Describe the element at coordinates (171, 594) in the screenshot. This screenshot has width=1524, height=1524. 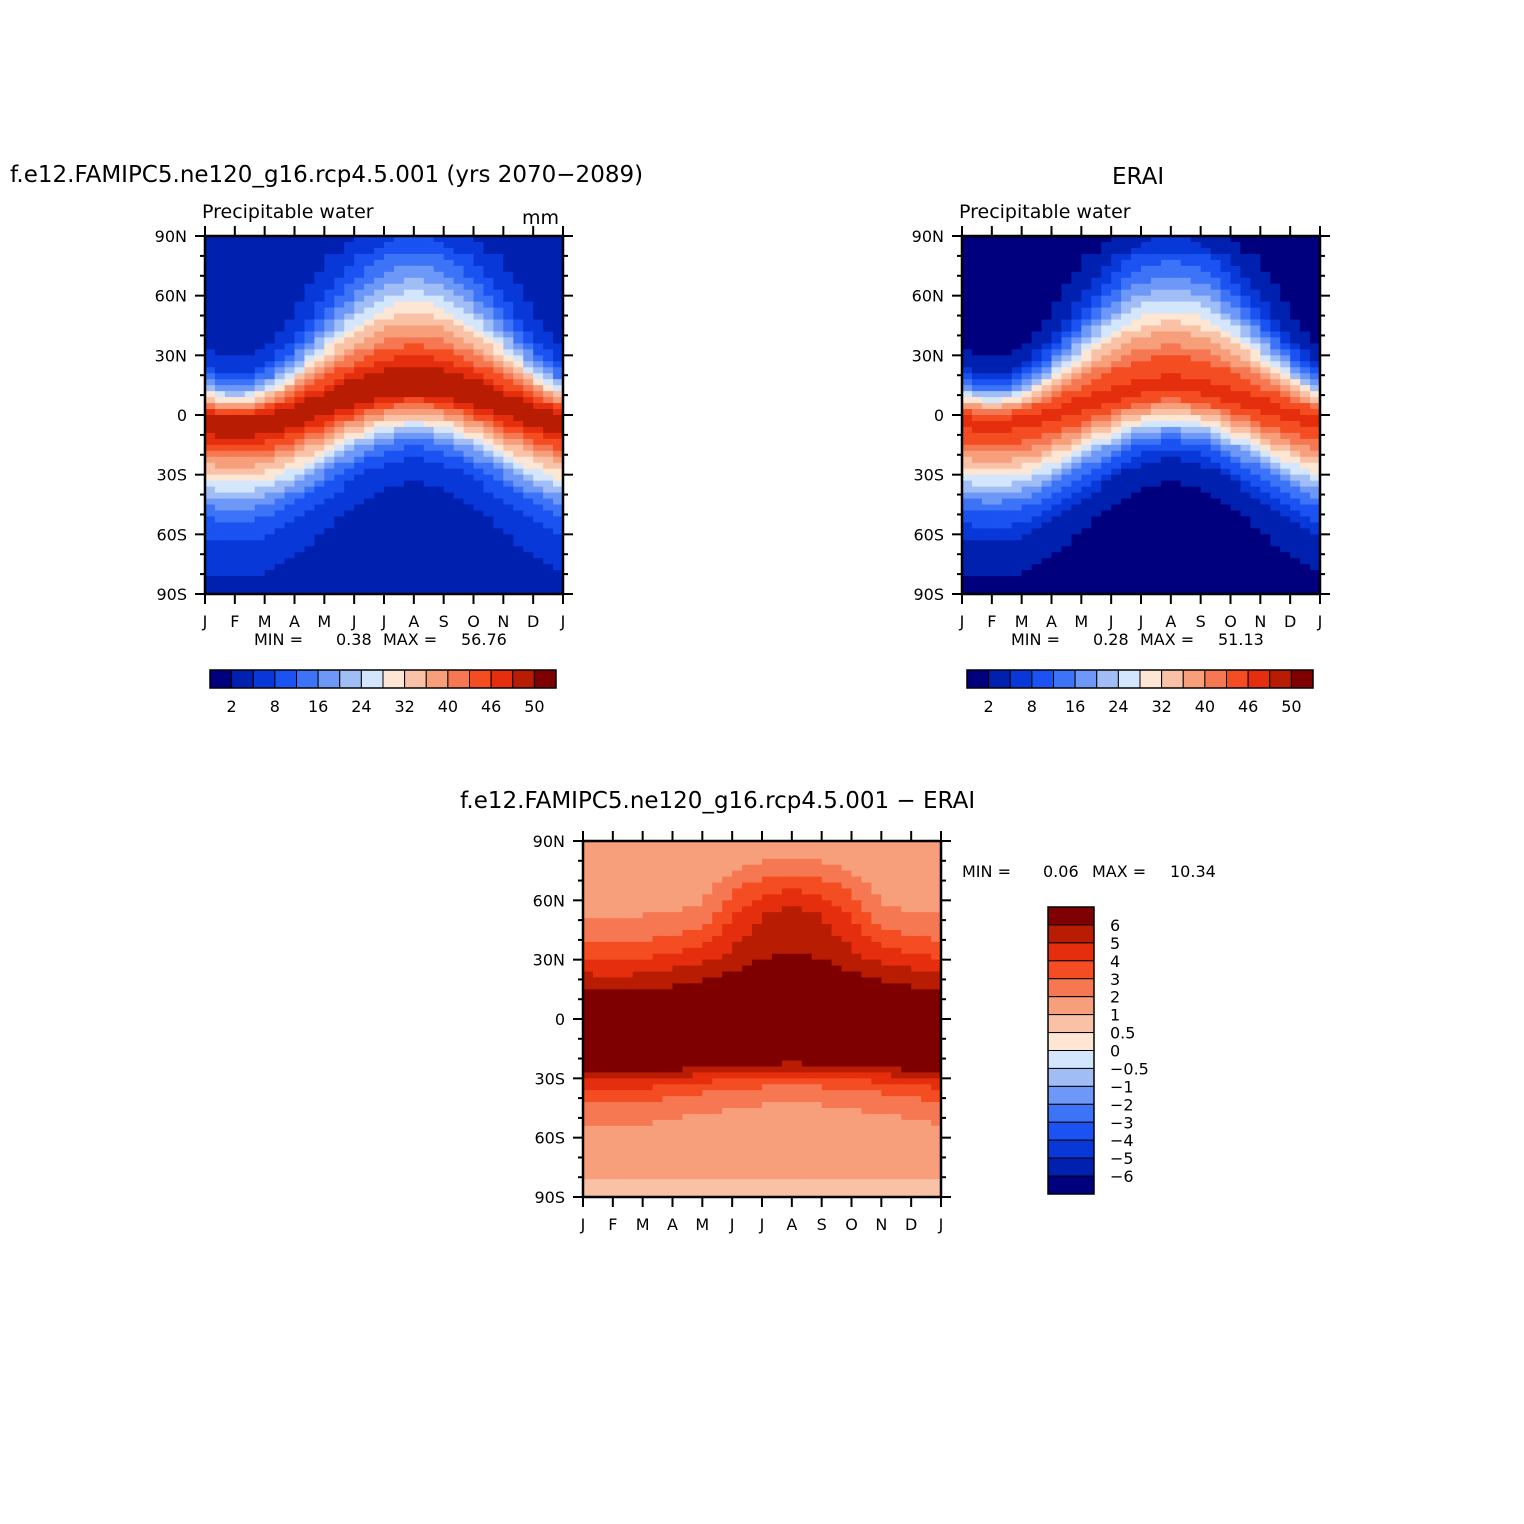
I see `y-tick-label: 90S` at that location.